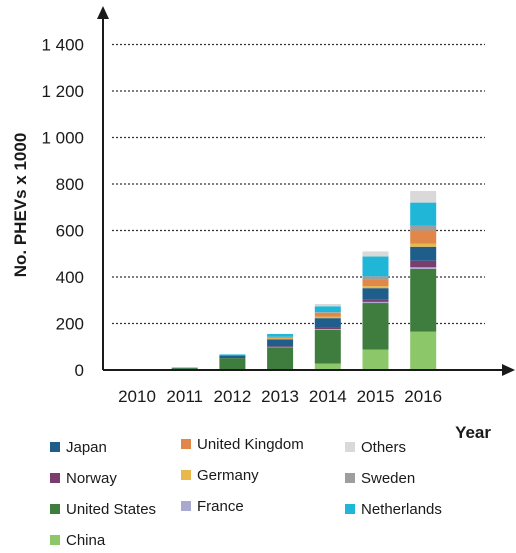 The image size is (516, 553). I want to click on y-tick-label: 1 000, so click(62, 138).